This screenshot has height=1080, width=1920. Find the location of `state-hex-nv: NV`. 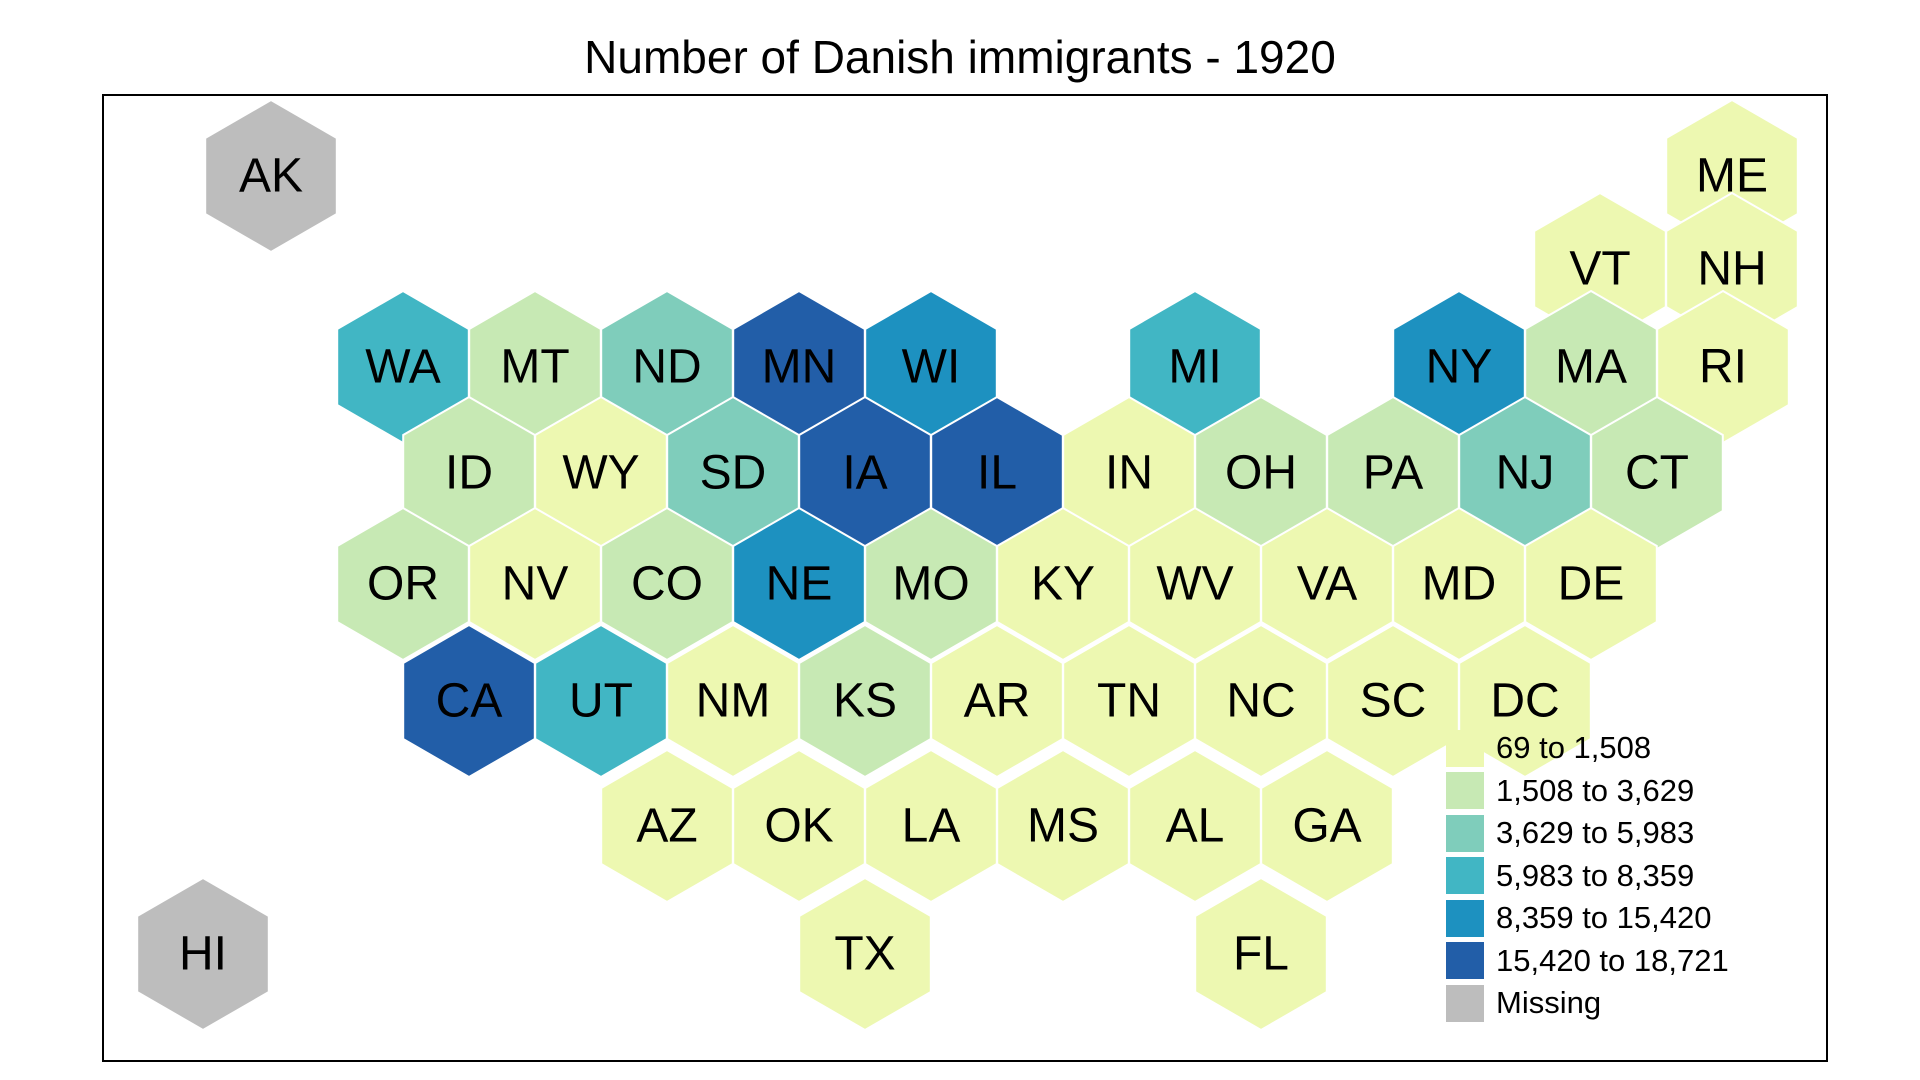

state-hex-nv: NV is located at coordinates (535, 584).